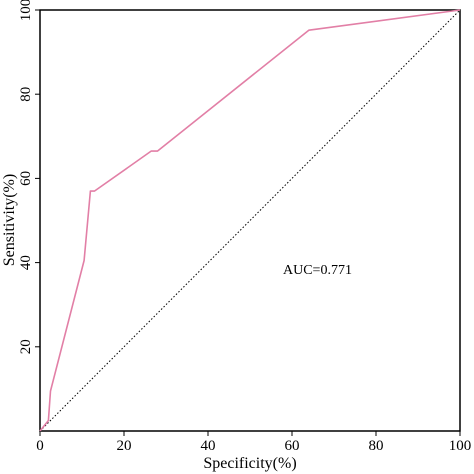  Describe the element at coordinates (292, 446) in the screenshot. I see `x-tick-label: 60` at that location.